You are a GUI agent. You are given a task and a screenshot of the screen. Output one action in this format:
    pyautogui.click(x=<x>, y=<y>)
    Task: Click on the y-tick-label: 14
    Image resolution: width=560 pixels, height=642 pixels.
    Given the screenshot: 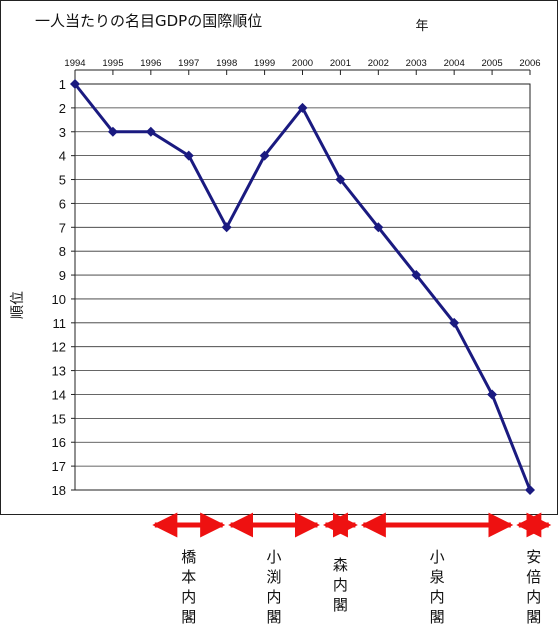 What is the action you would take?
    pyautogui.click(x=59, y=394)
    